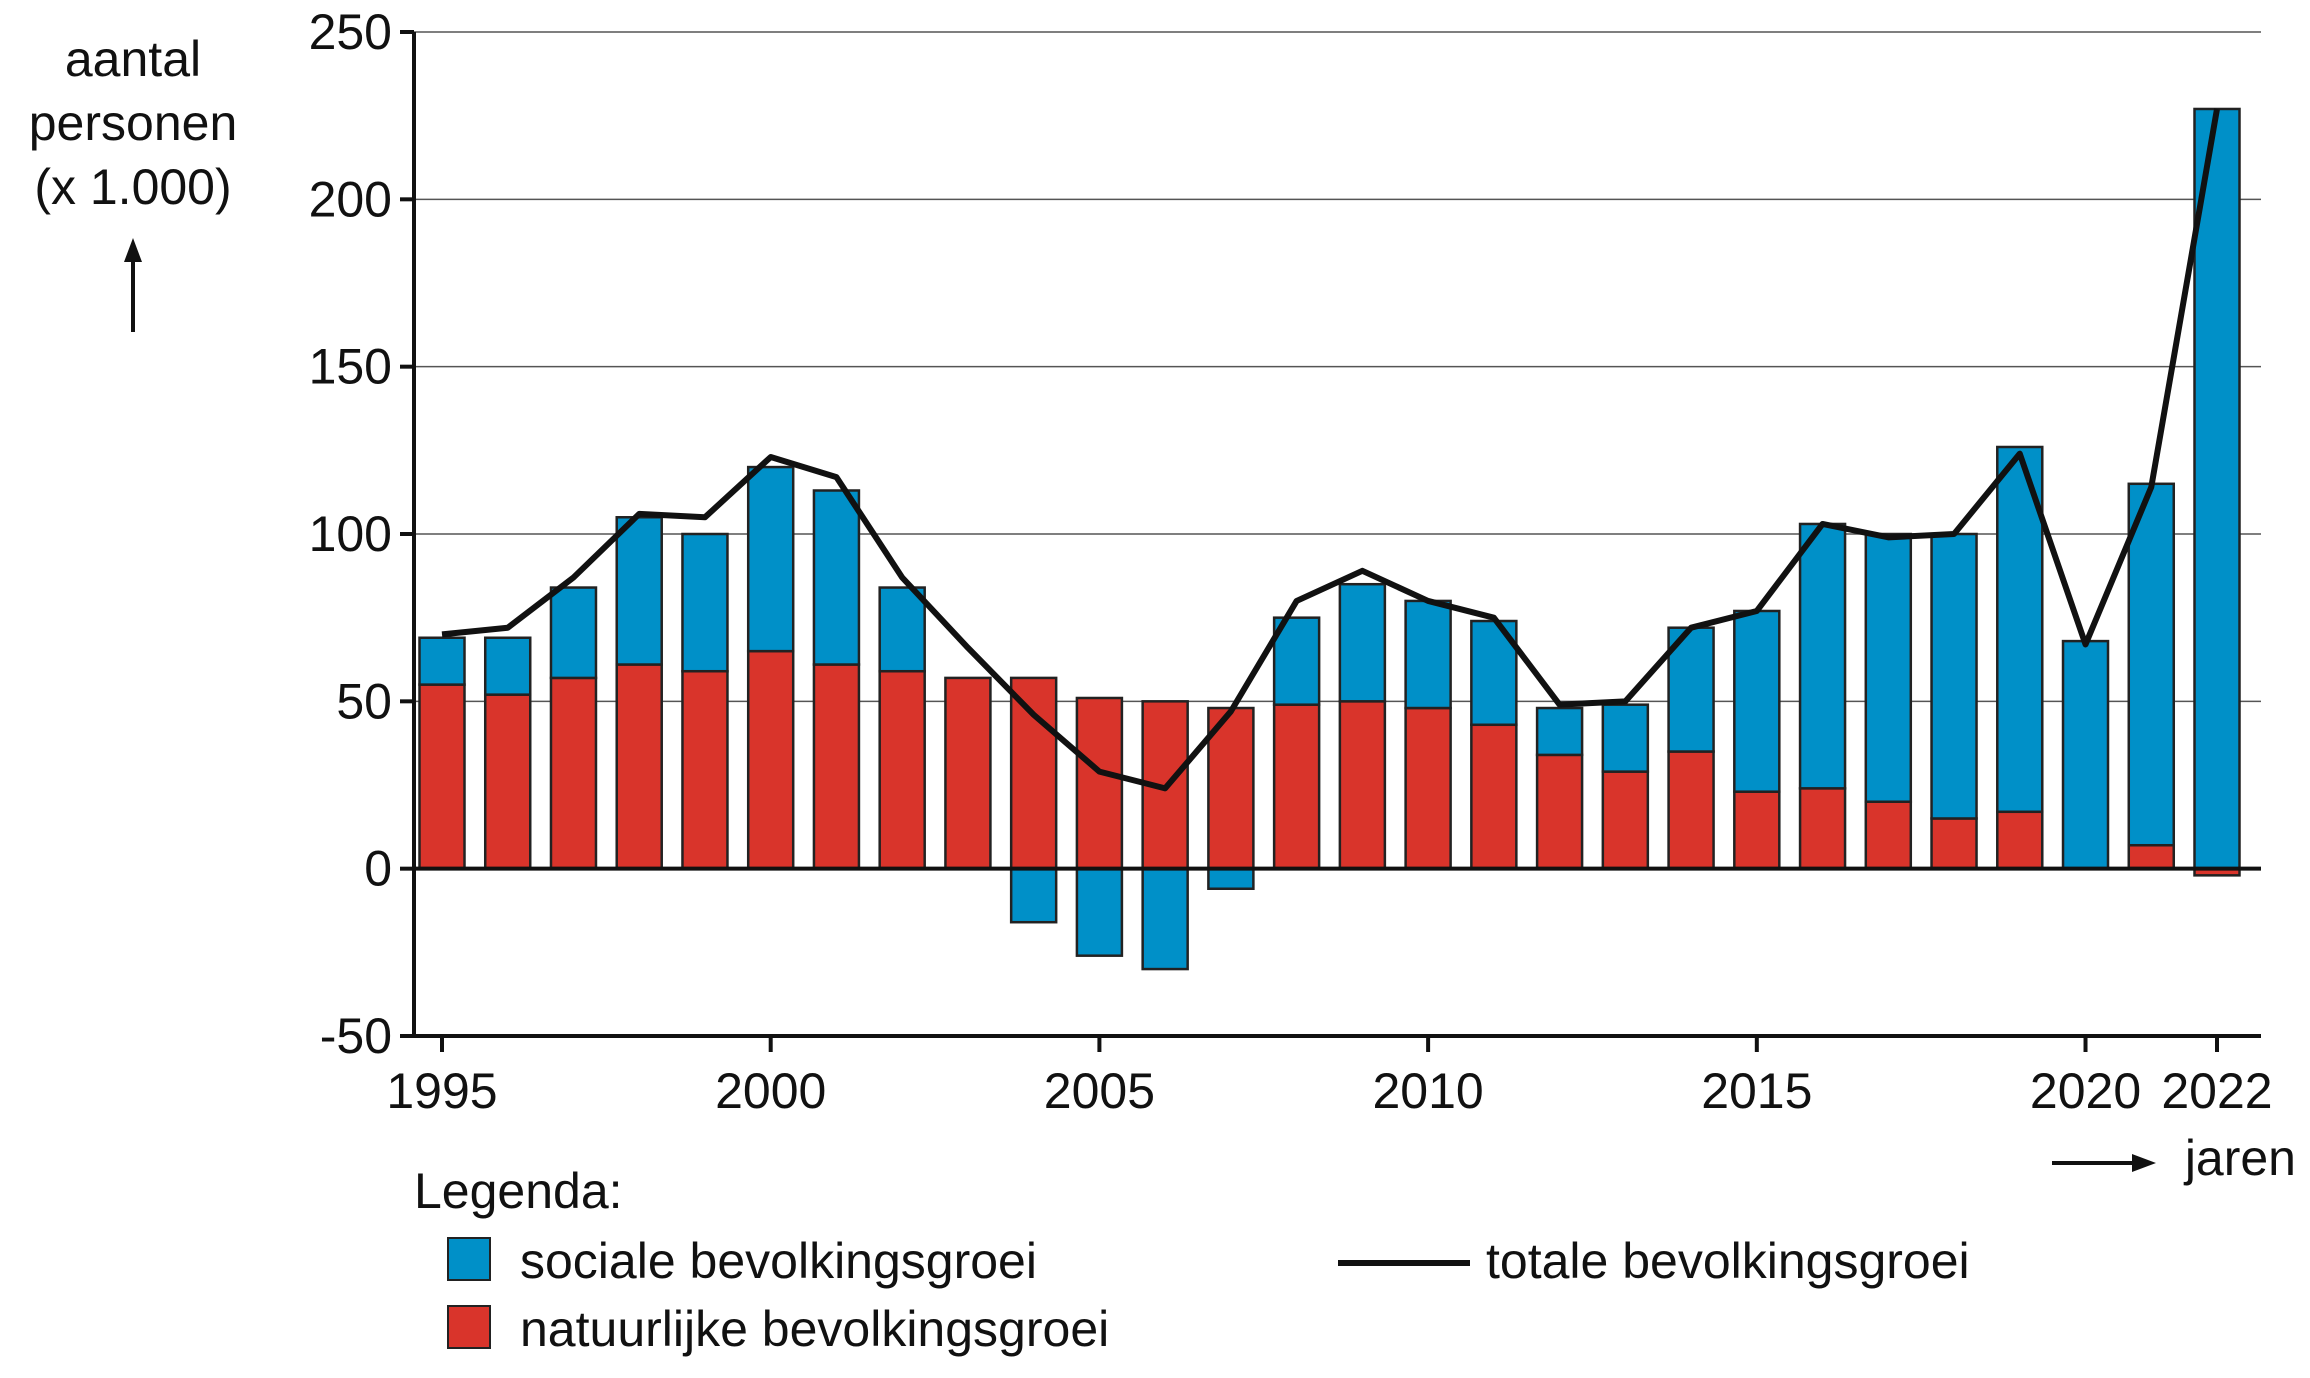  Describe the element at coordinates (441, 1091) in the screenshot. I see `x-tick-label: 1995` at that location.